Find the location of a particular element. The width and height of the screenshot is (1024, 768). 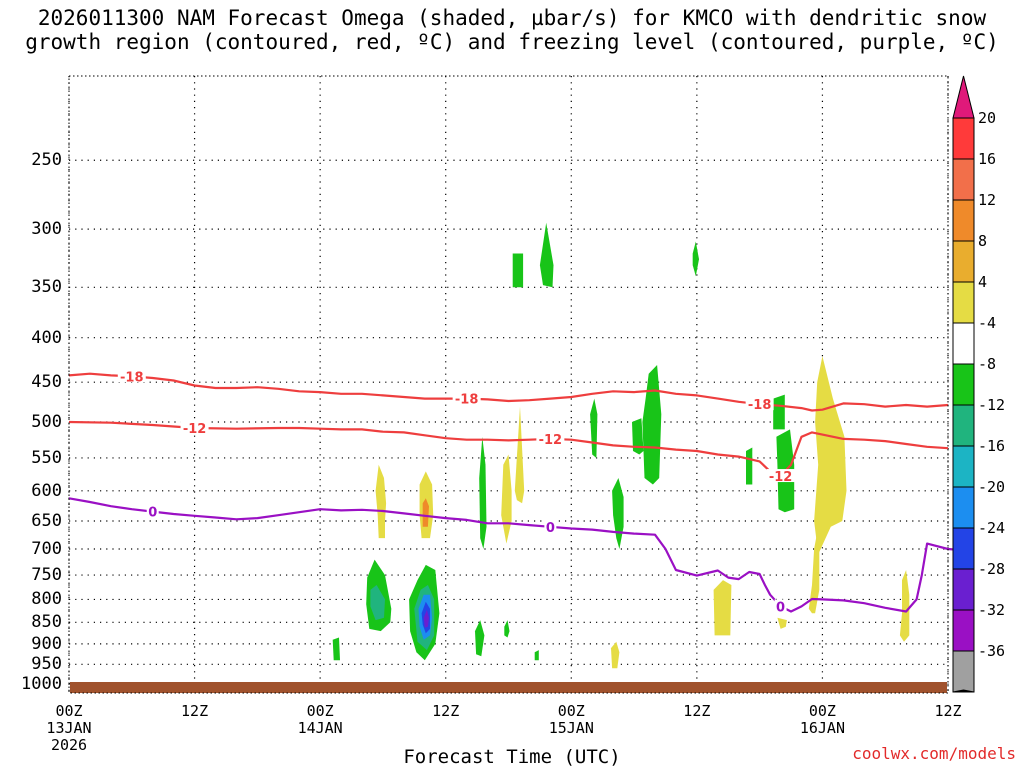

y-tick-label: 750 is located at coordinates (46, 575).